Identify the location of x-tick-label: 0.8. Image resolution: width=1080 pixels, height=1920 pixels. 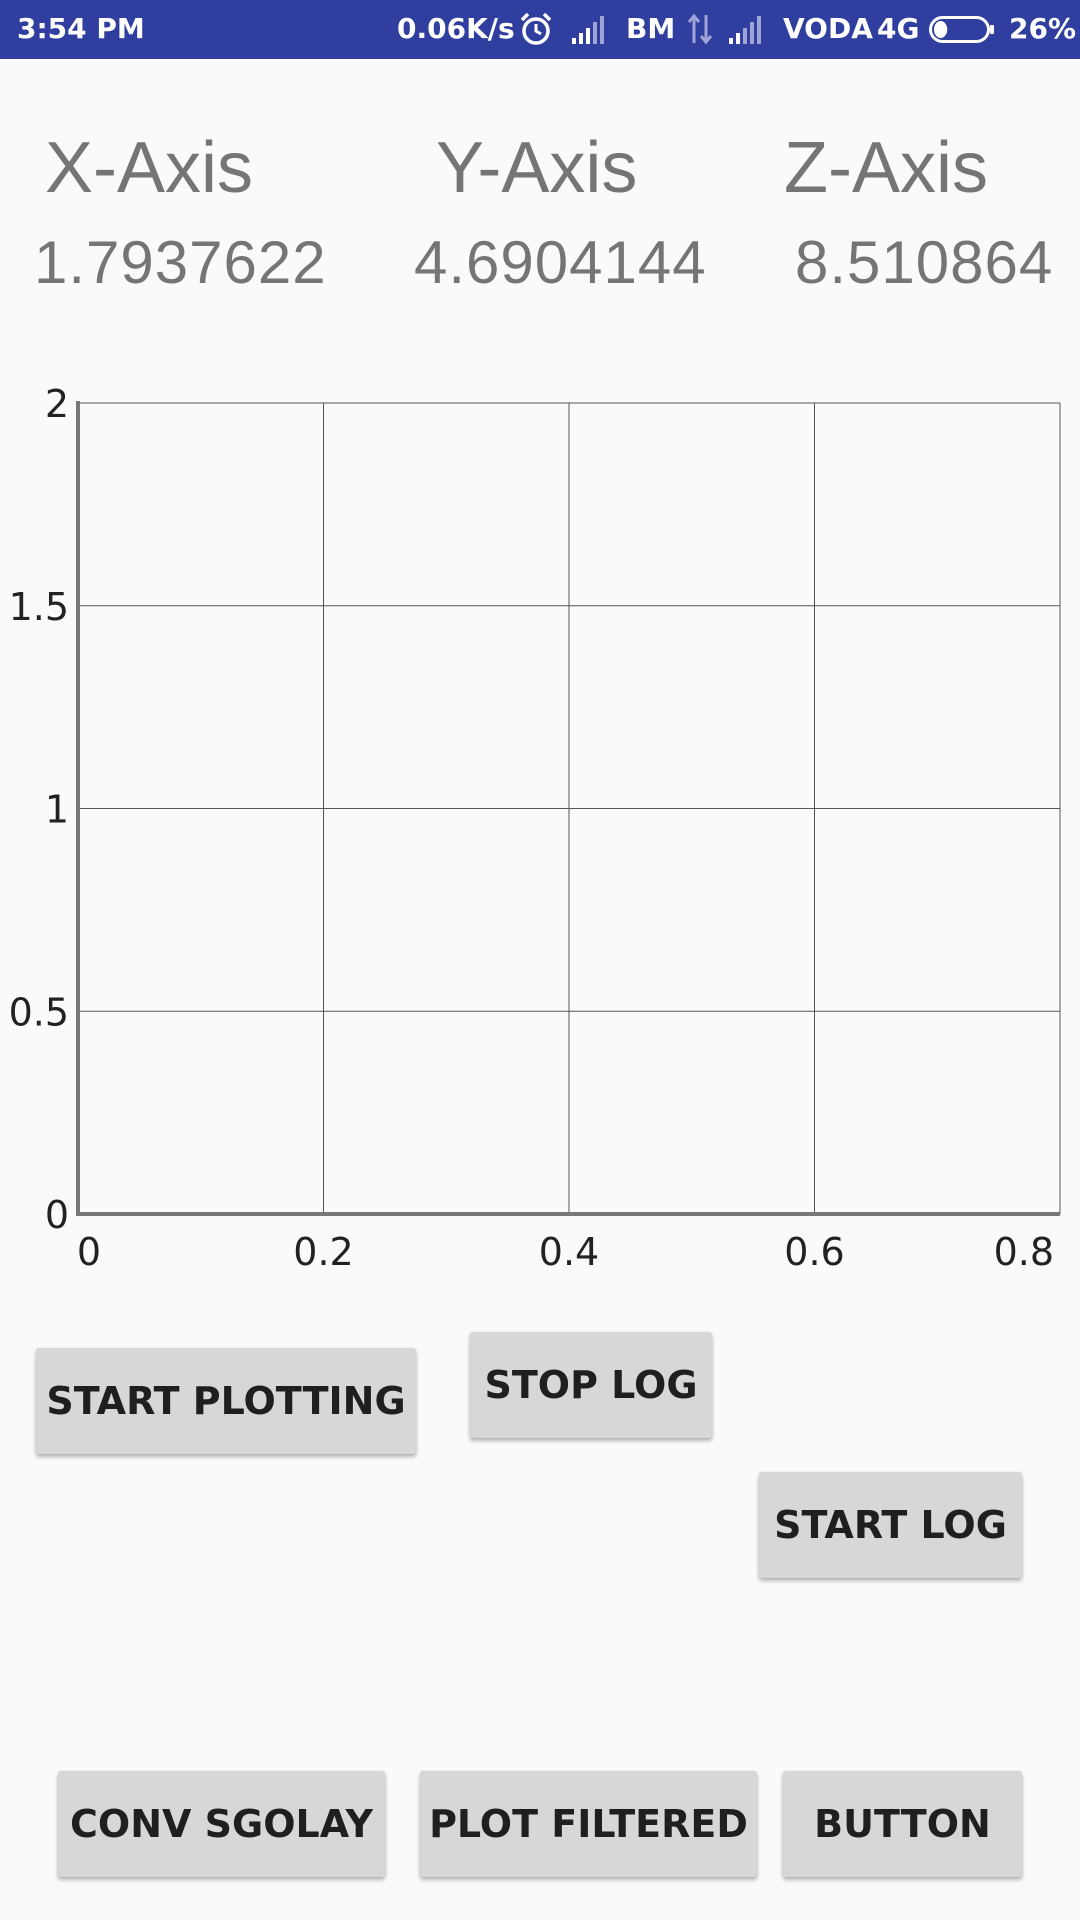
(1024, 1252).